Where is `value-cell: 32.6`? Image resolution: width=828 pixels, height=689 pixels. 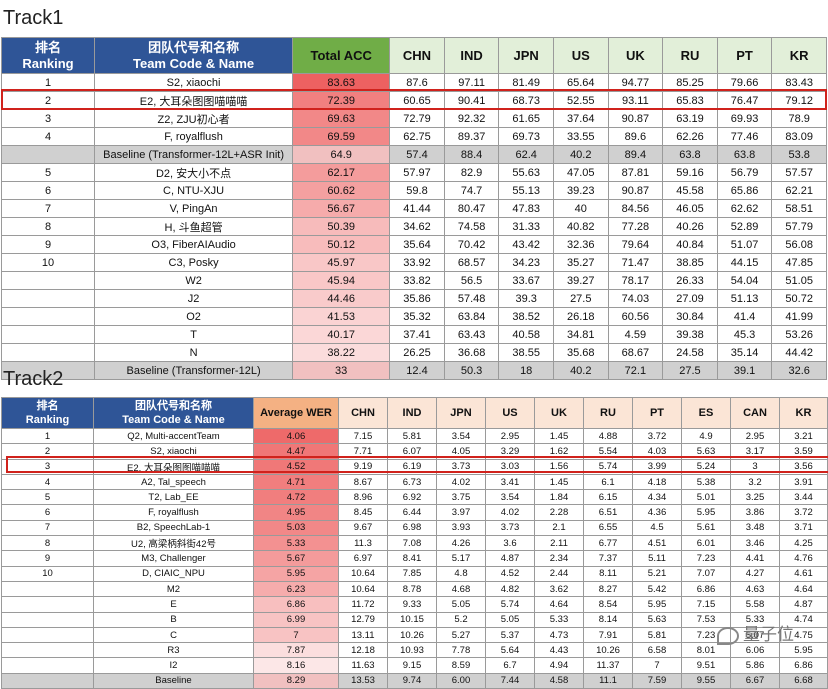 value-cell: 32.6 is located at coordinates (799, 370).